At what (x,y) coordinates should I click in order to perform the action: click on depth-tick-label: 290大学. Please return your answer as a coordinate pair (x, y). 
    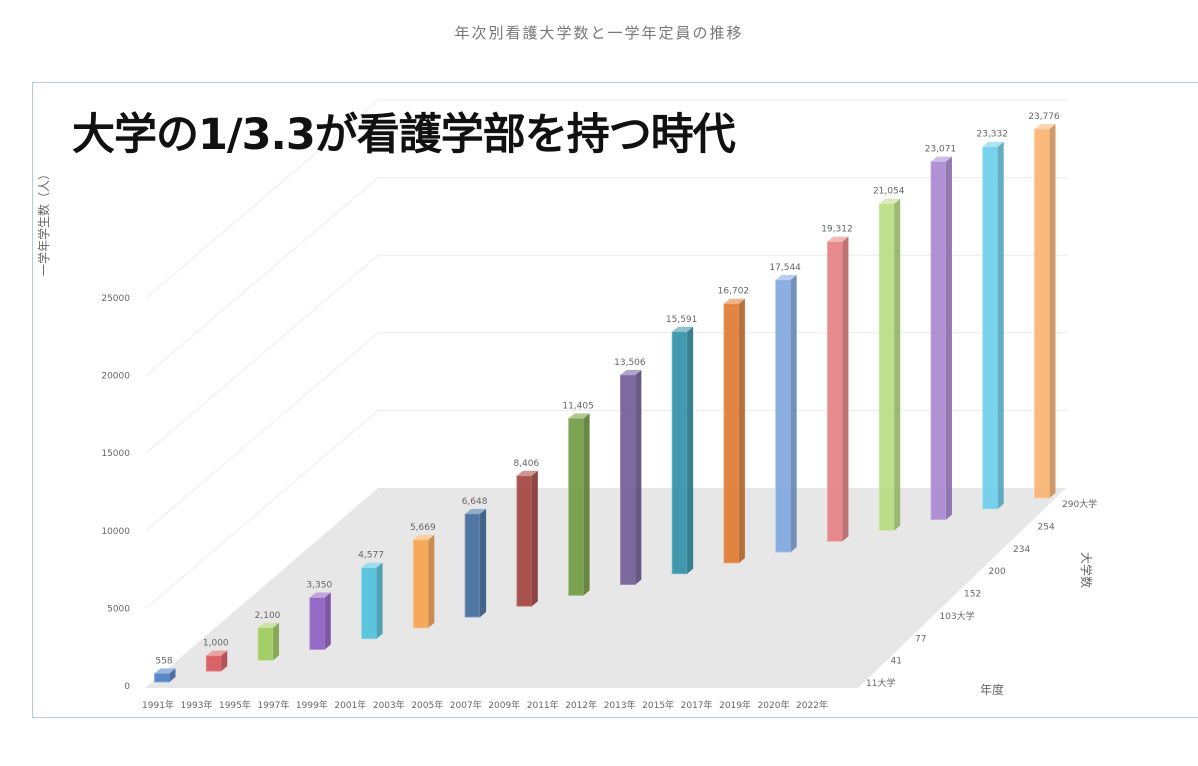
    Looking at the image, I should click on (1079, 504).